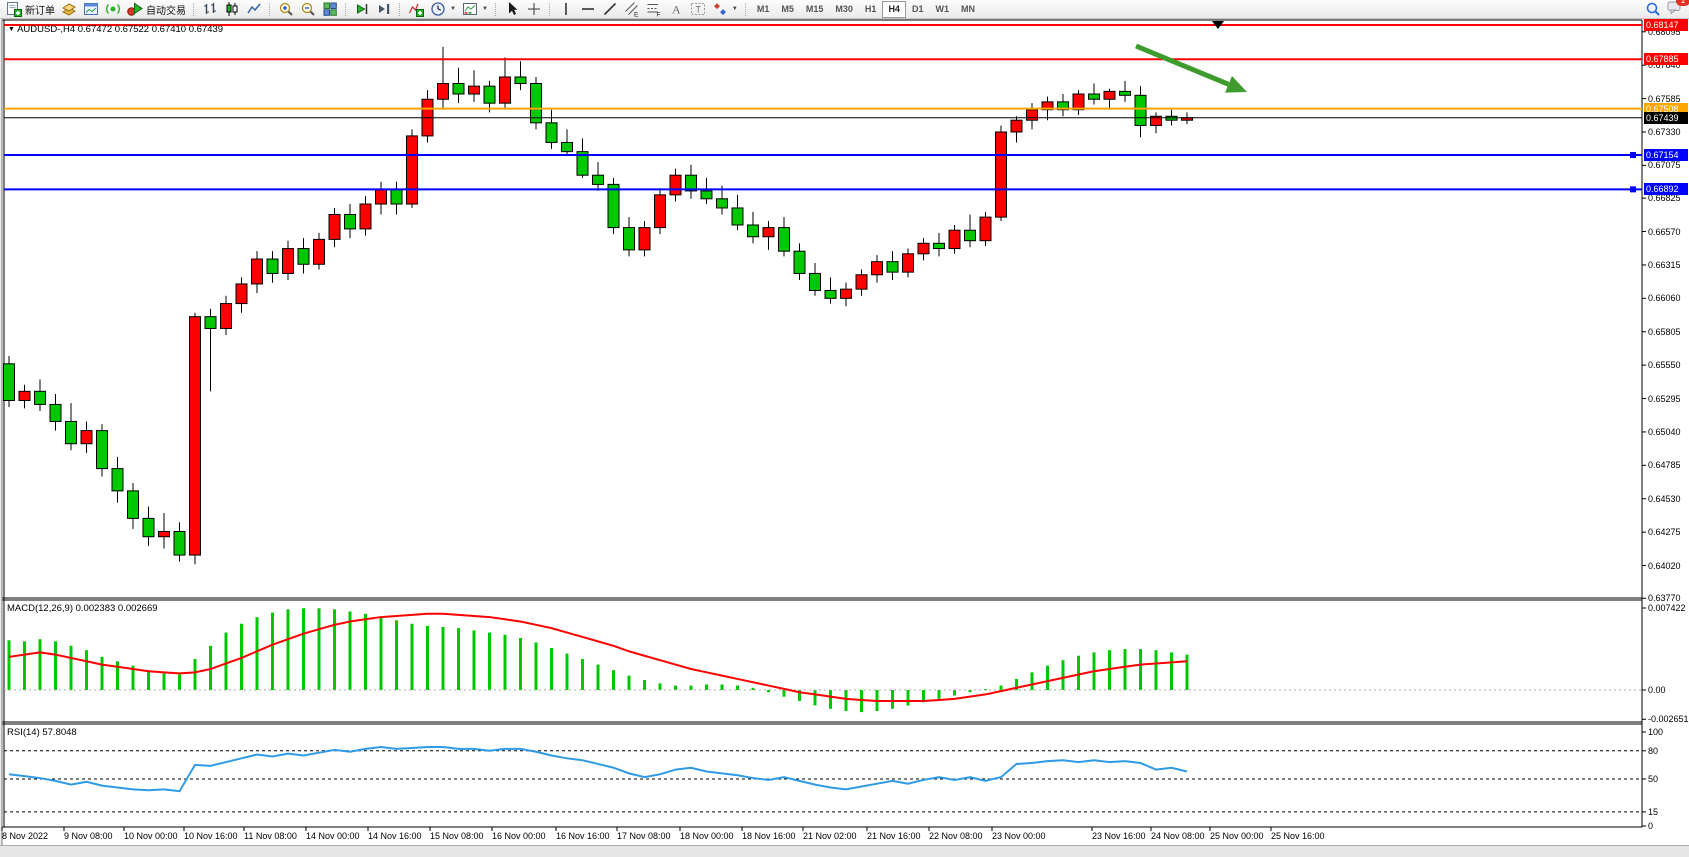 The height and width of the screenshot is (857, 1689). Describe the element at coordinates (330, 9) in the screenshot. I see `tile-windows-button` at that location.